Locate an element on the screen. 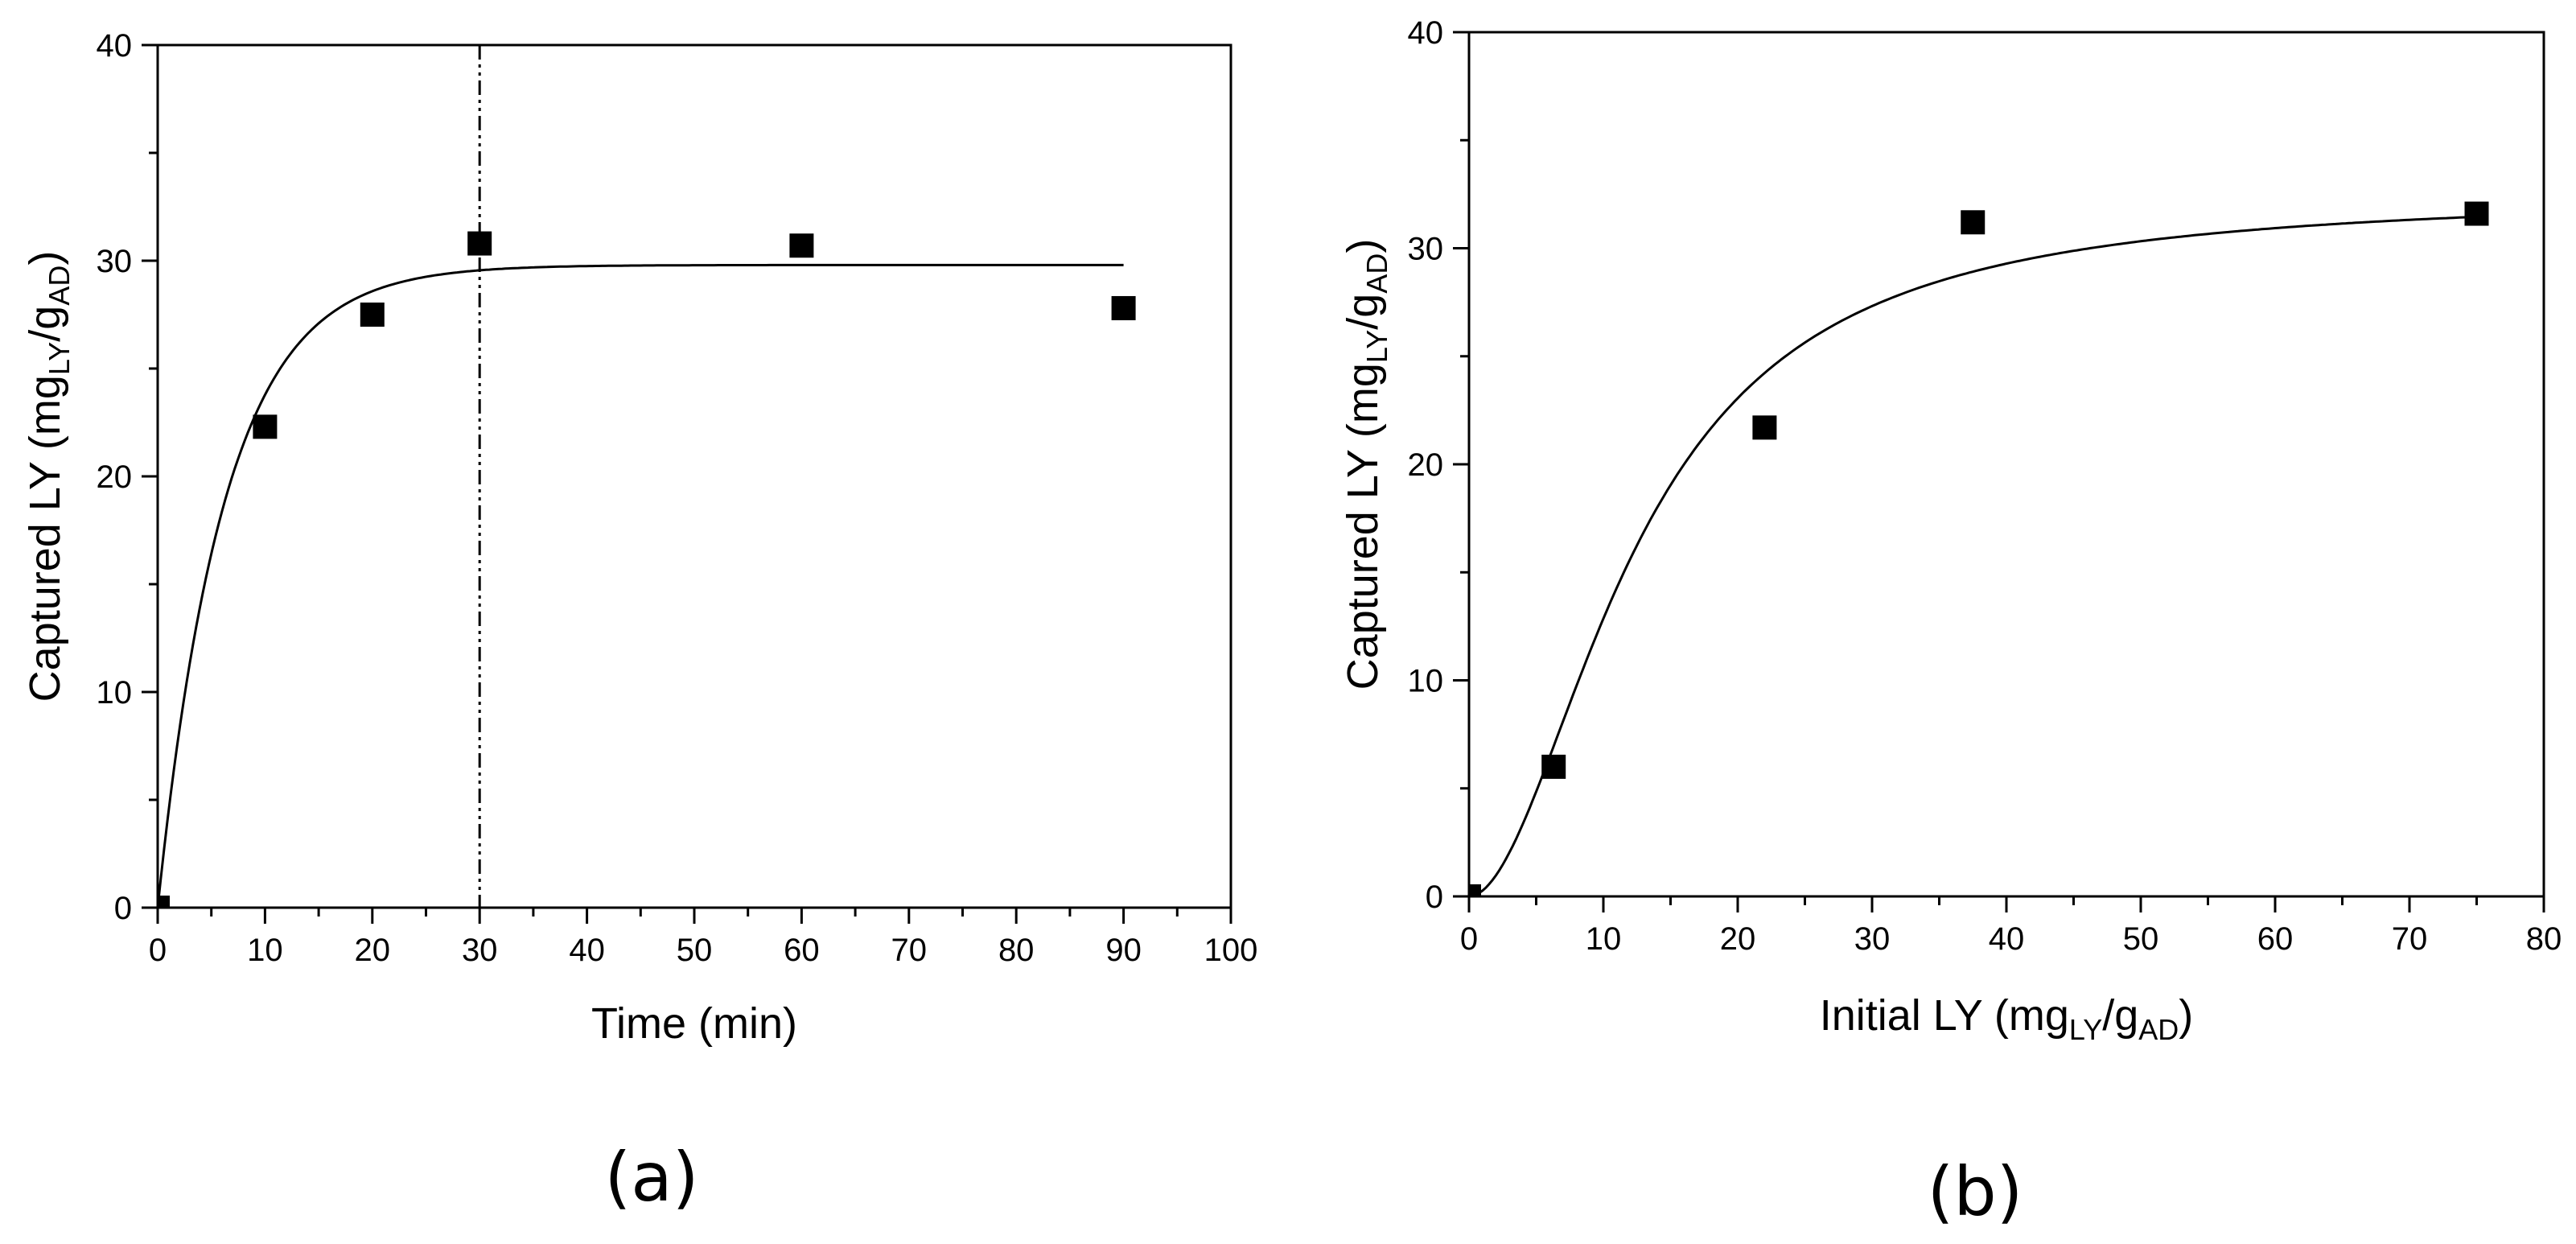 This screenshot has height=1244, width=2576. panel-b-y-axis: 0 10 20 30 40 is located at coordinates (1438, 465).